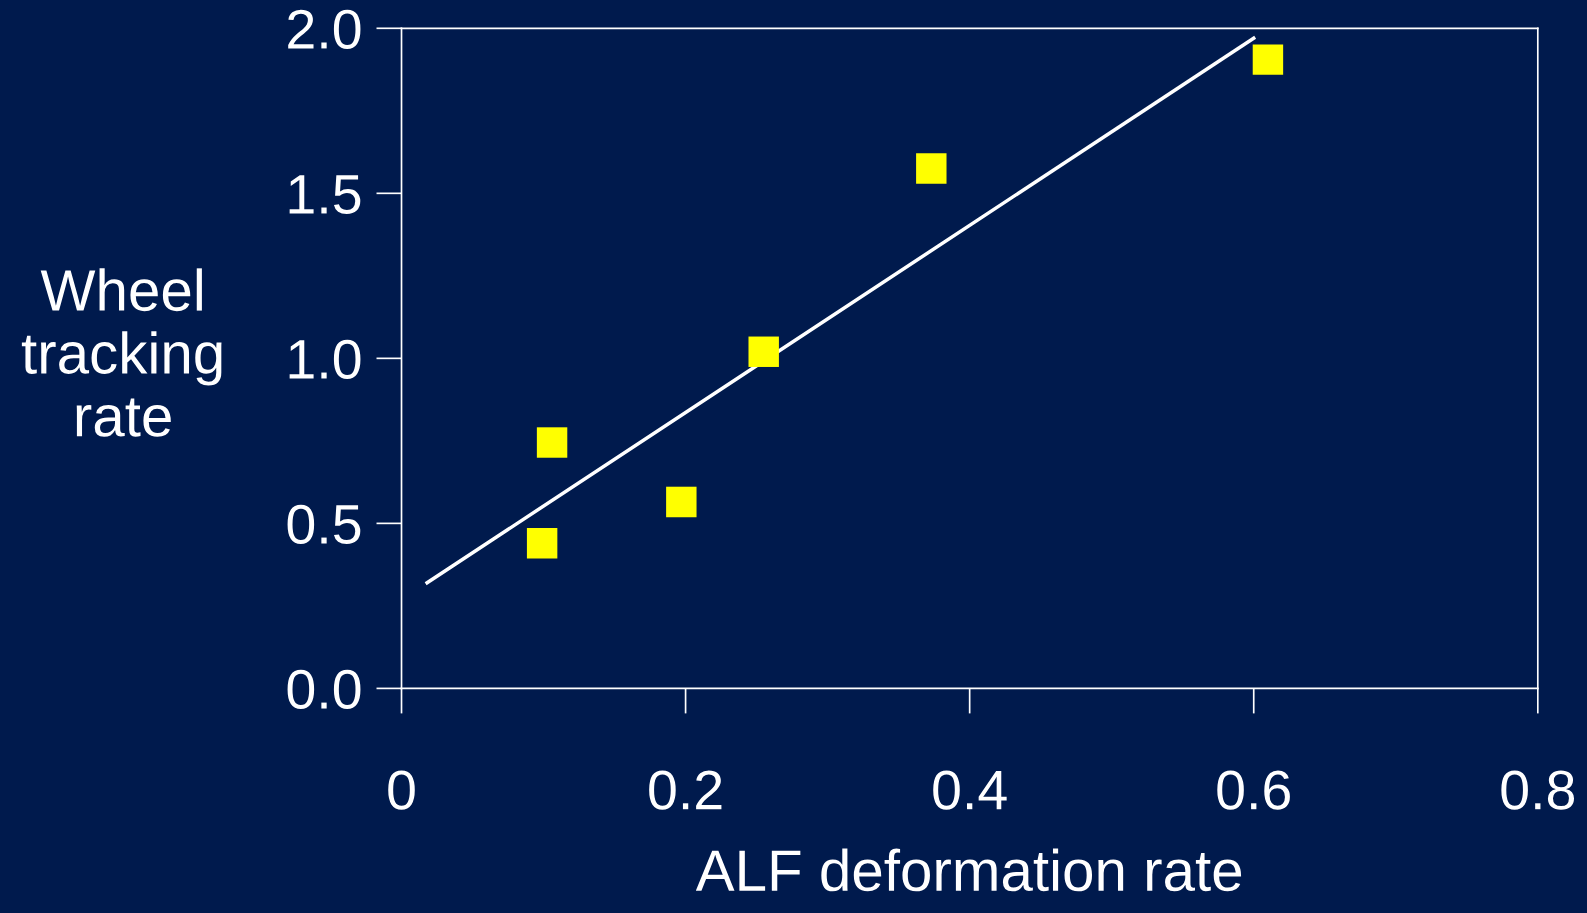  Describe the element at coordinates (325, 194) in the screenshot. I see `y-tick-label: 1.5` at that location.